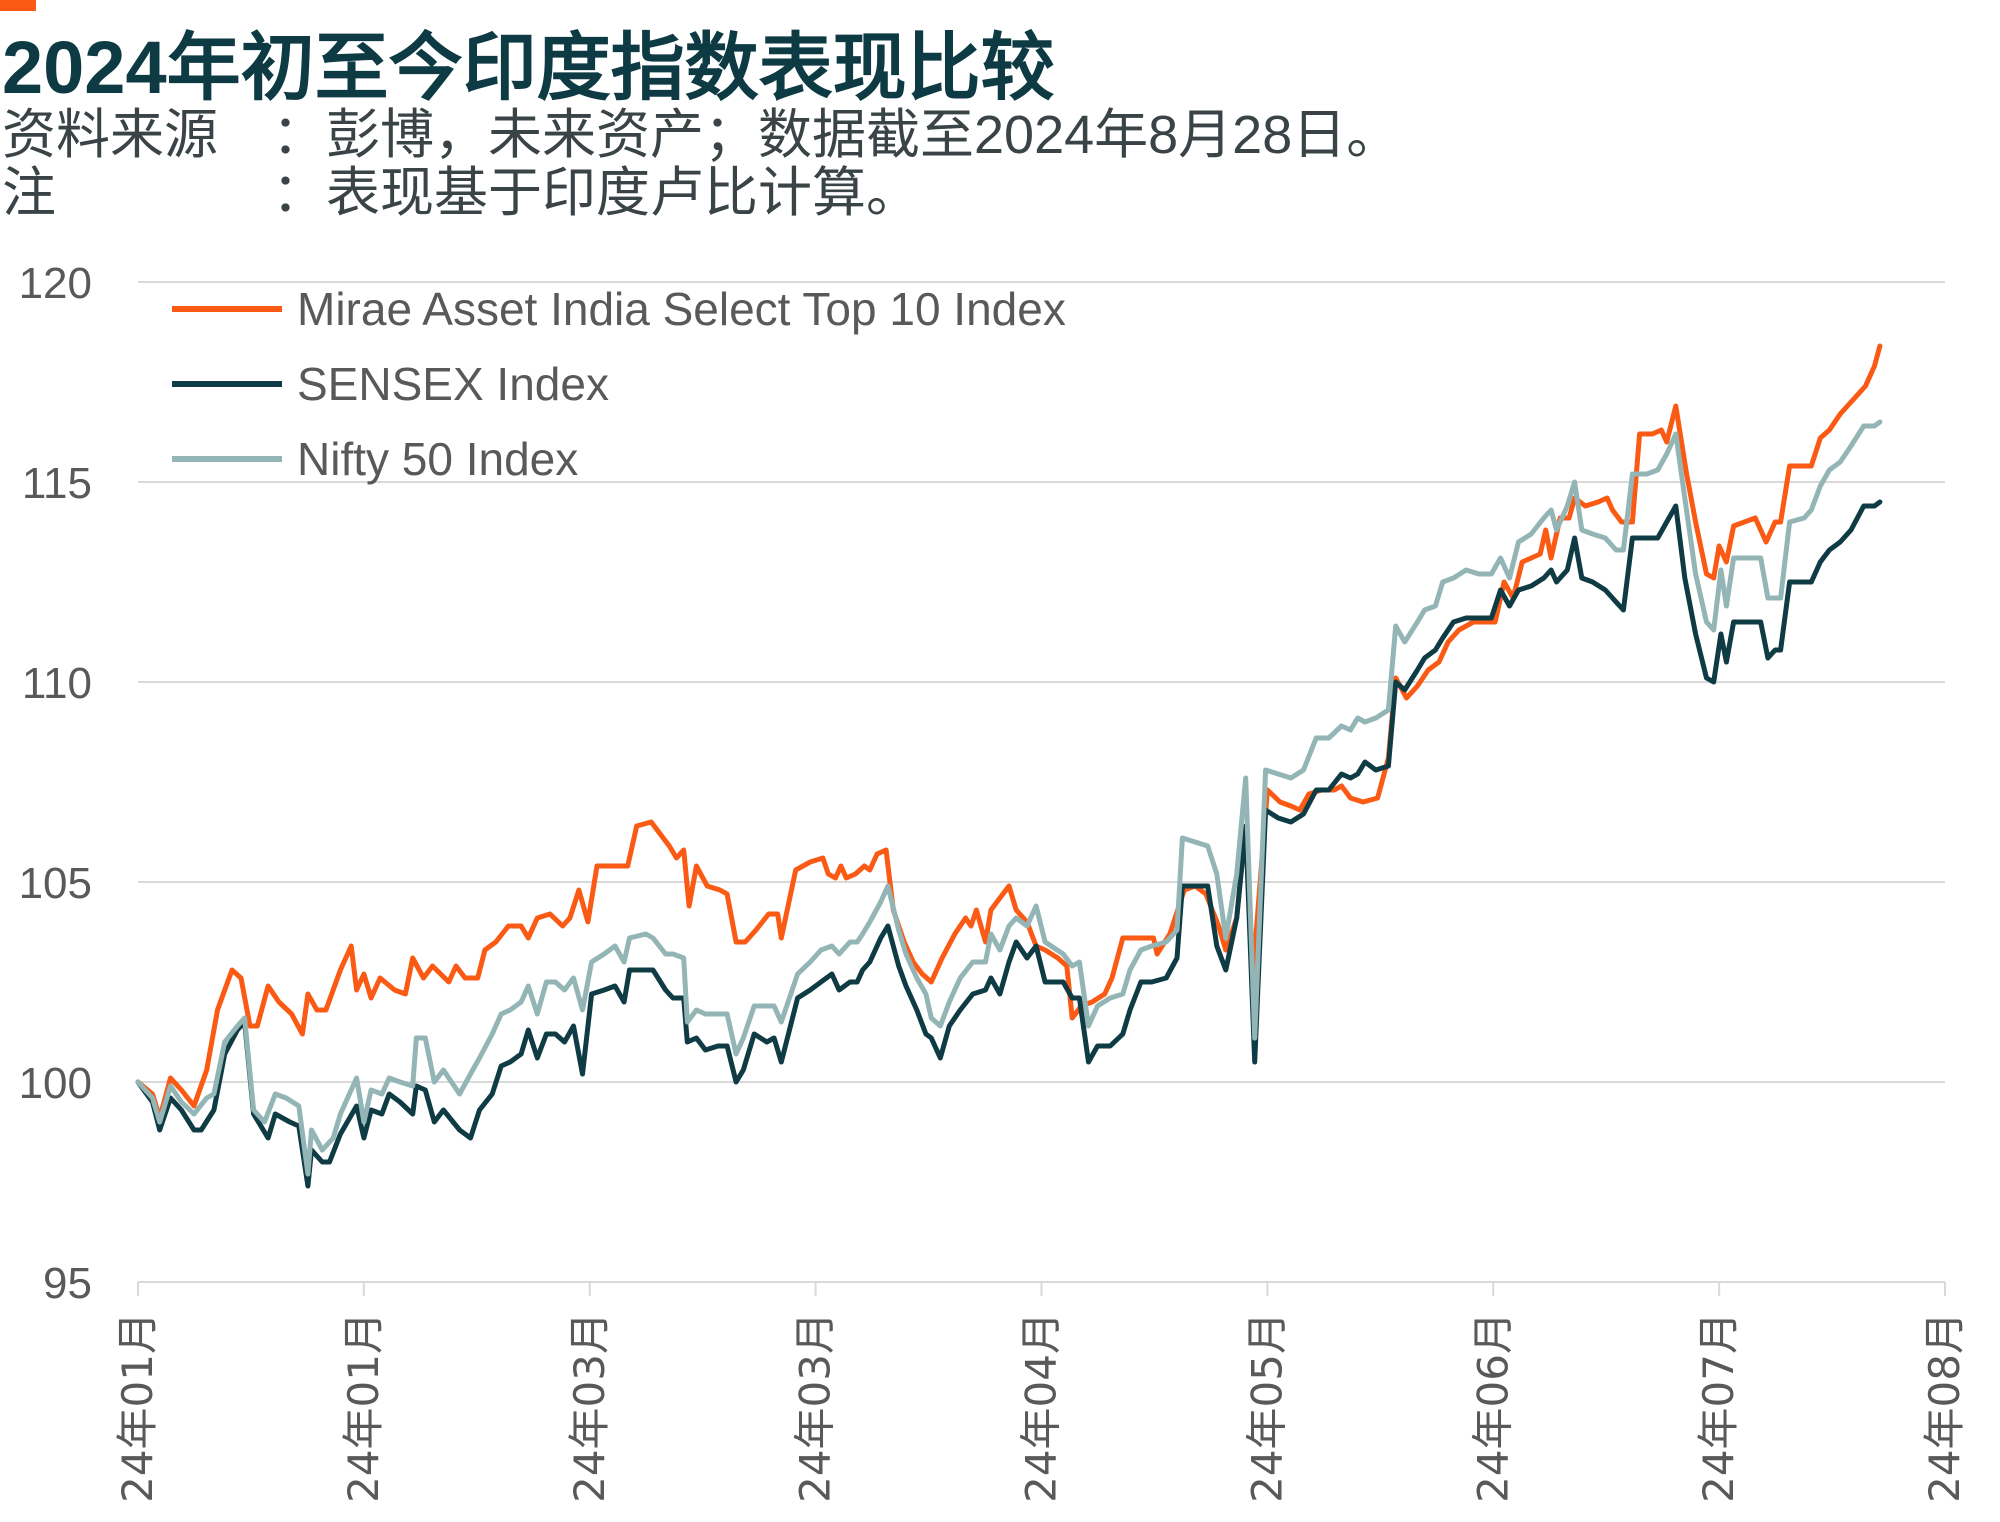  I want to click on source-label: 资料来源, so click(110, 135).